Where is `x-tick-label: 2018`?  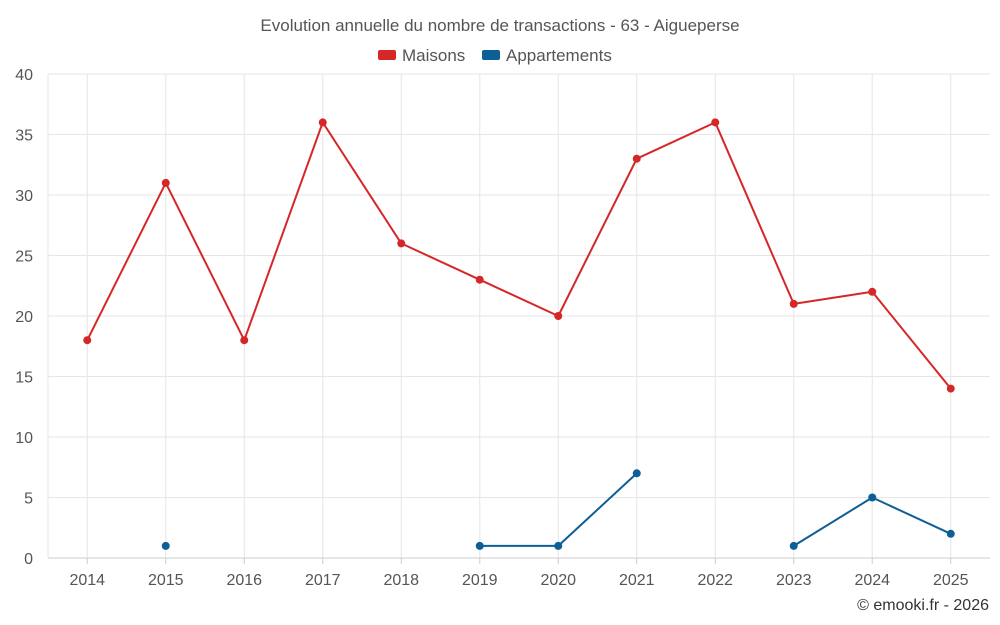
x-tick-label: 2018 is located at coordinates (401, 580).